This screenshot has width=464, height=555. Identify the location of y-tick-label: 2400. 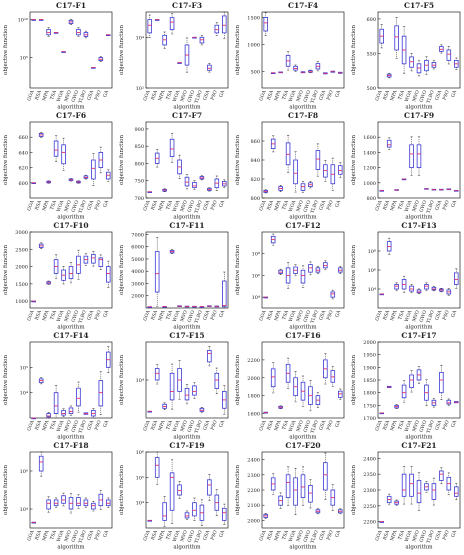
(369, 459).